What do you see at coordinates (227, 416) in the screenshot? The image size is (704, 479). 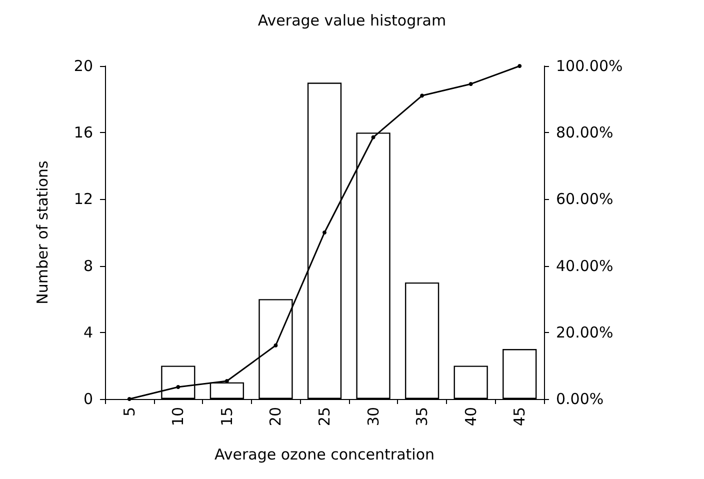 I see `x-tick-label: 15` at bounding box center [227, 416].